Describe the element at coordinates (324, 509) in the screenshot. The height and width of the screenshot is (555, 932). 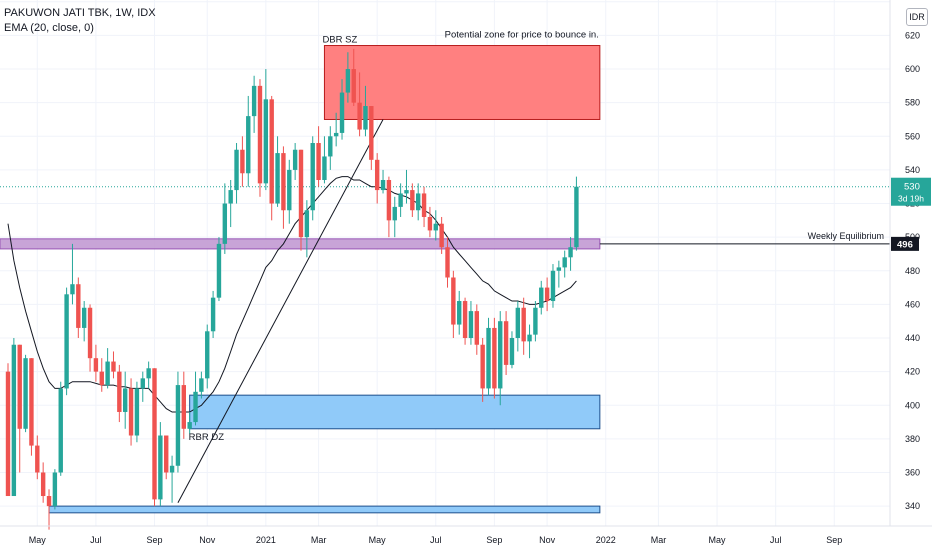
I see `lower-demand-zone` at that location.